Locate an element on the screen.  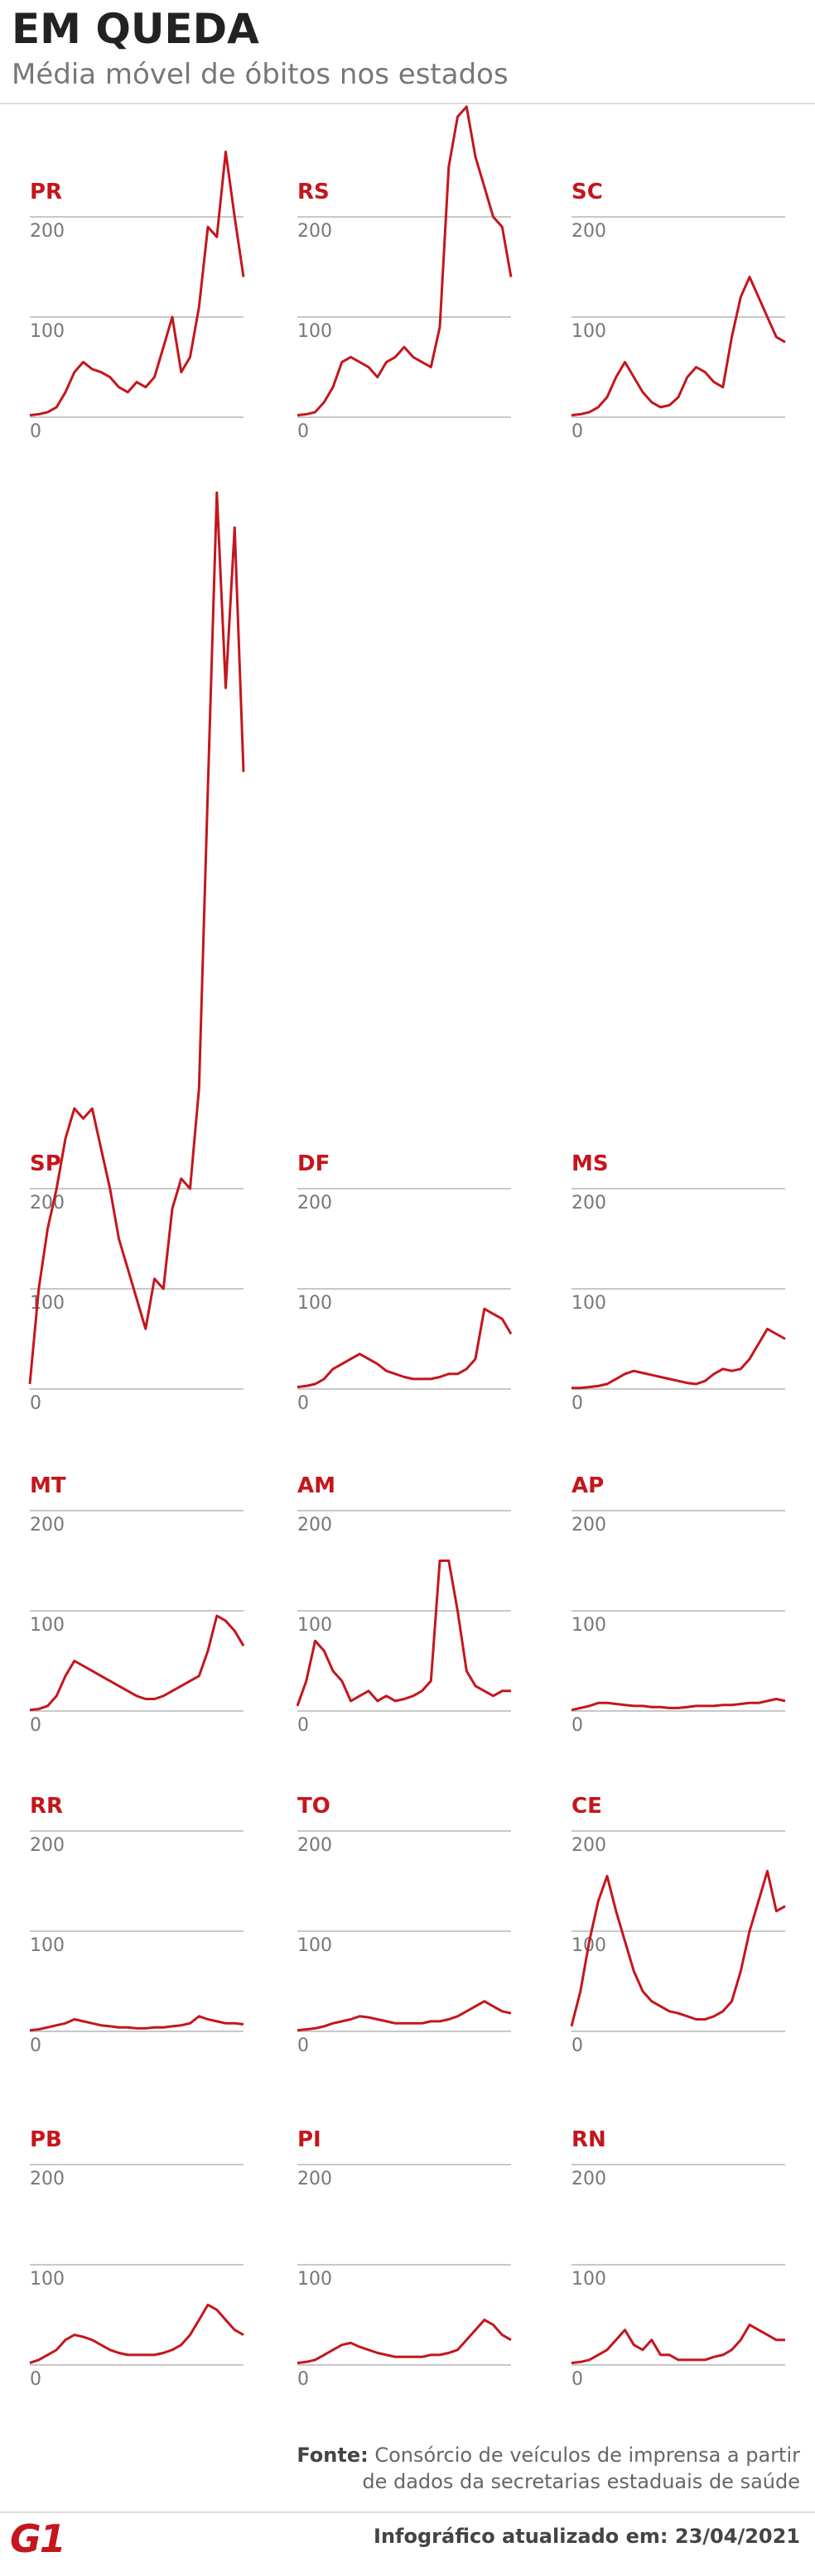
state-label: RR is located at coordinates (46, 1806).